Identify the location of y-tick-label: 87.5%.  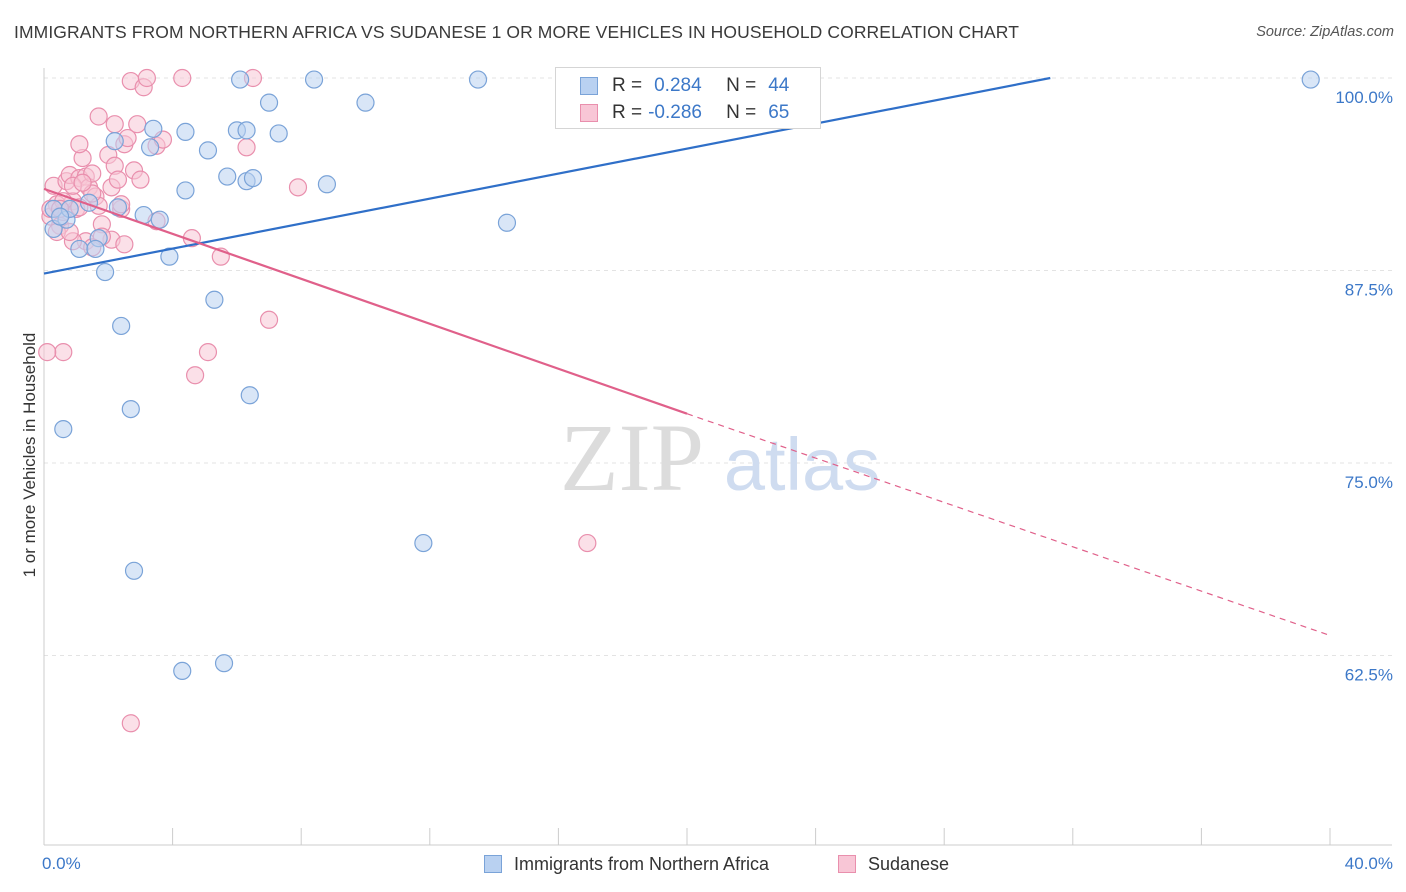
(1369, 290).